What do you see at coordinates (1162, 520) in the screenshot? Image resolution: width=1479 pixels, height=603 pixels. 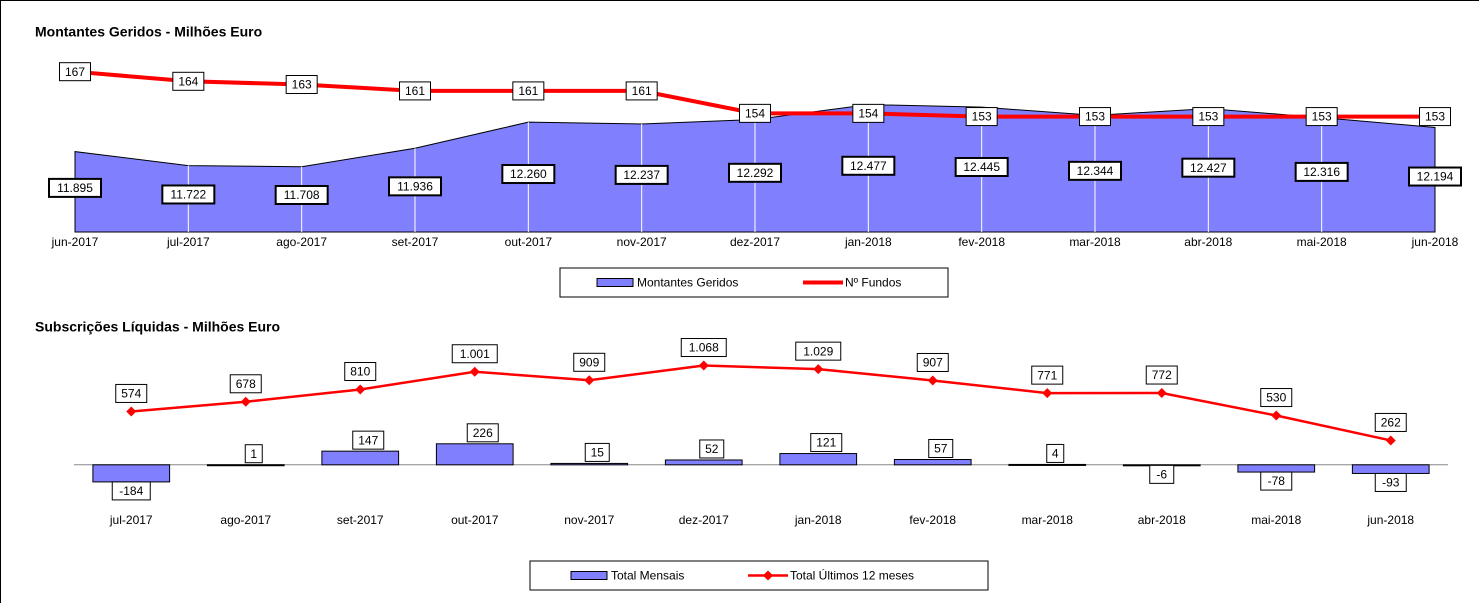 I see `x-tick-label: abr-2018` at bounding box center [1162, 520].